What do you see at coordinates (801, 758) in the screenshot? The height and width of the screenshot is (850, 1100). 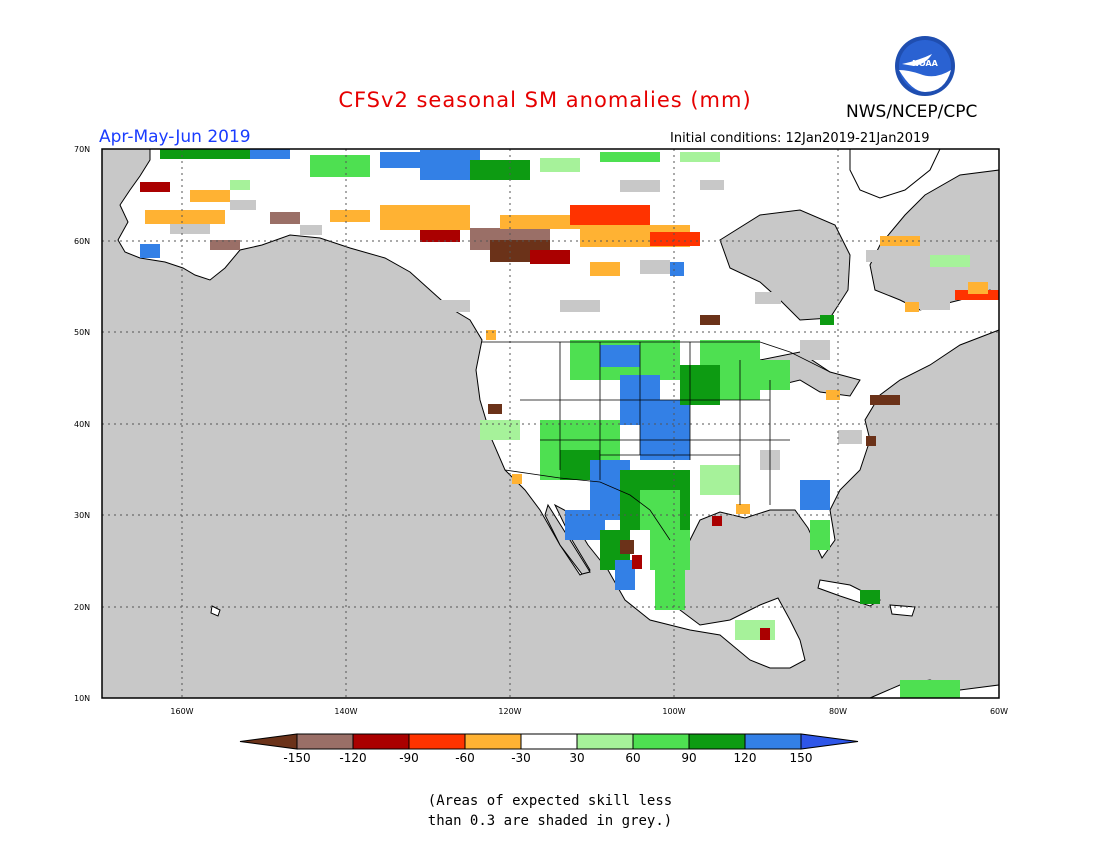 I see `colorbar-label: 150` at bounding box center [801, 758].